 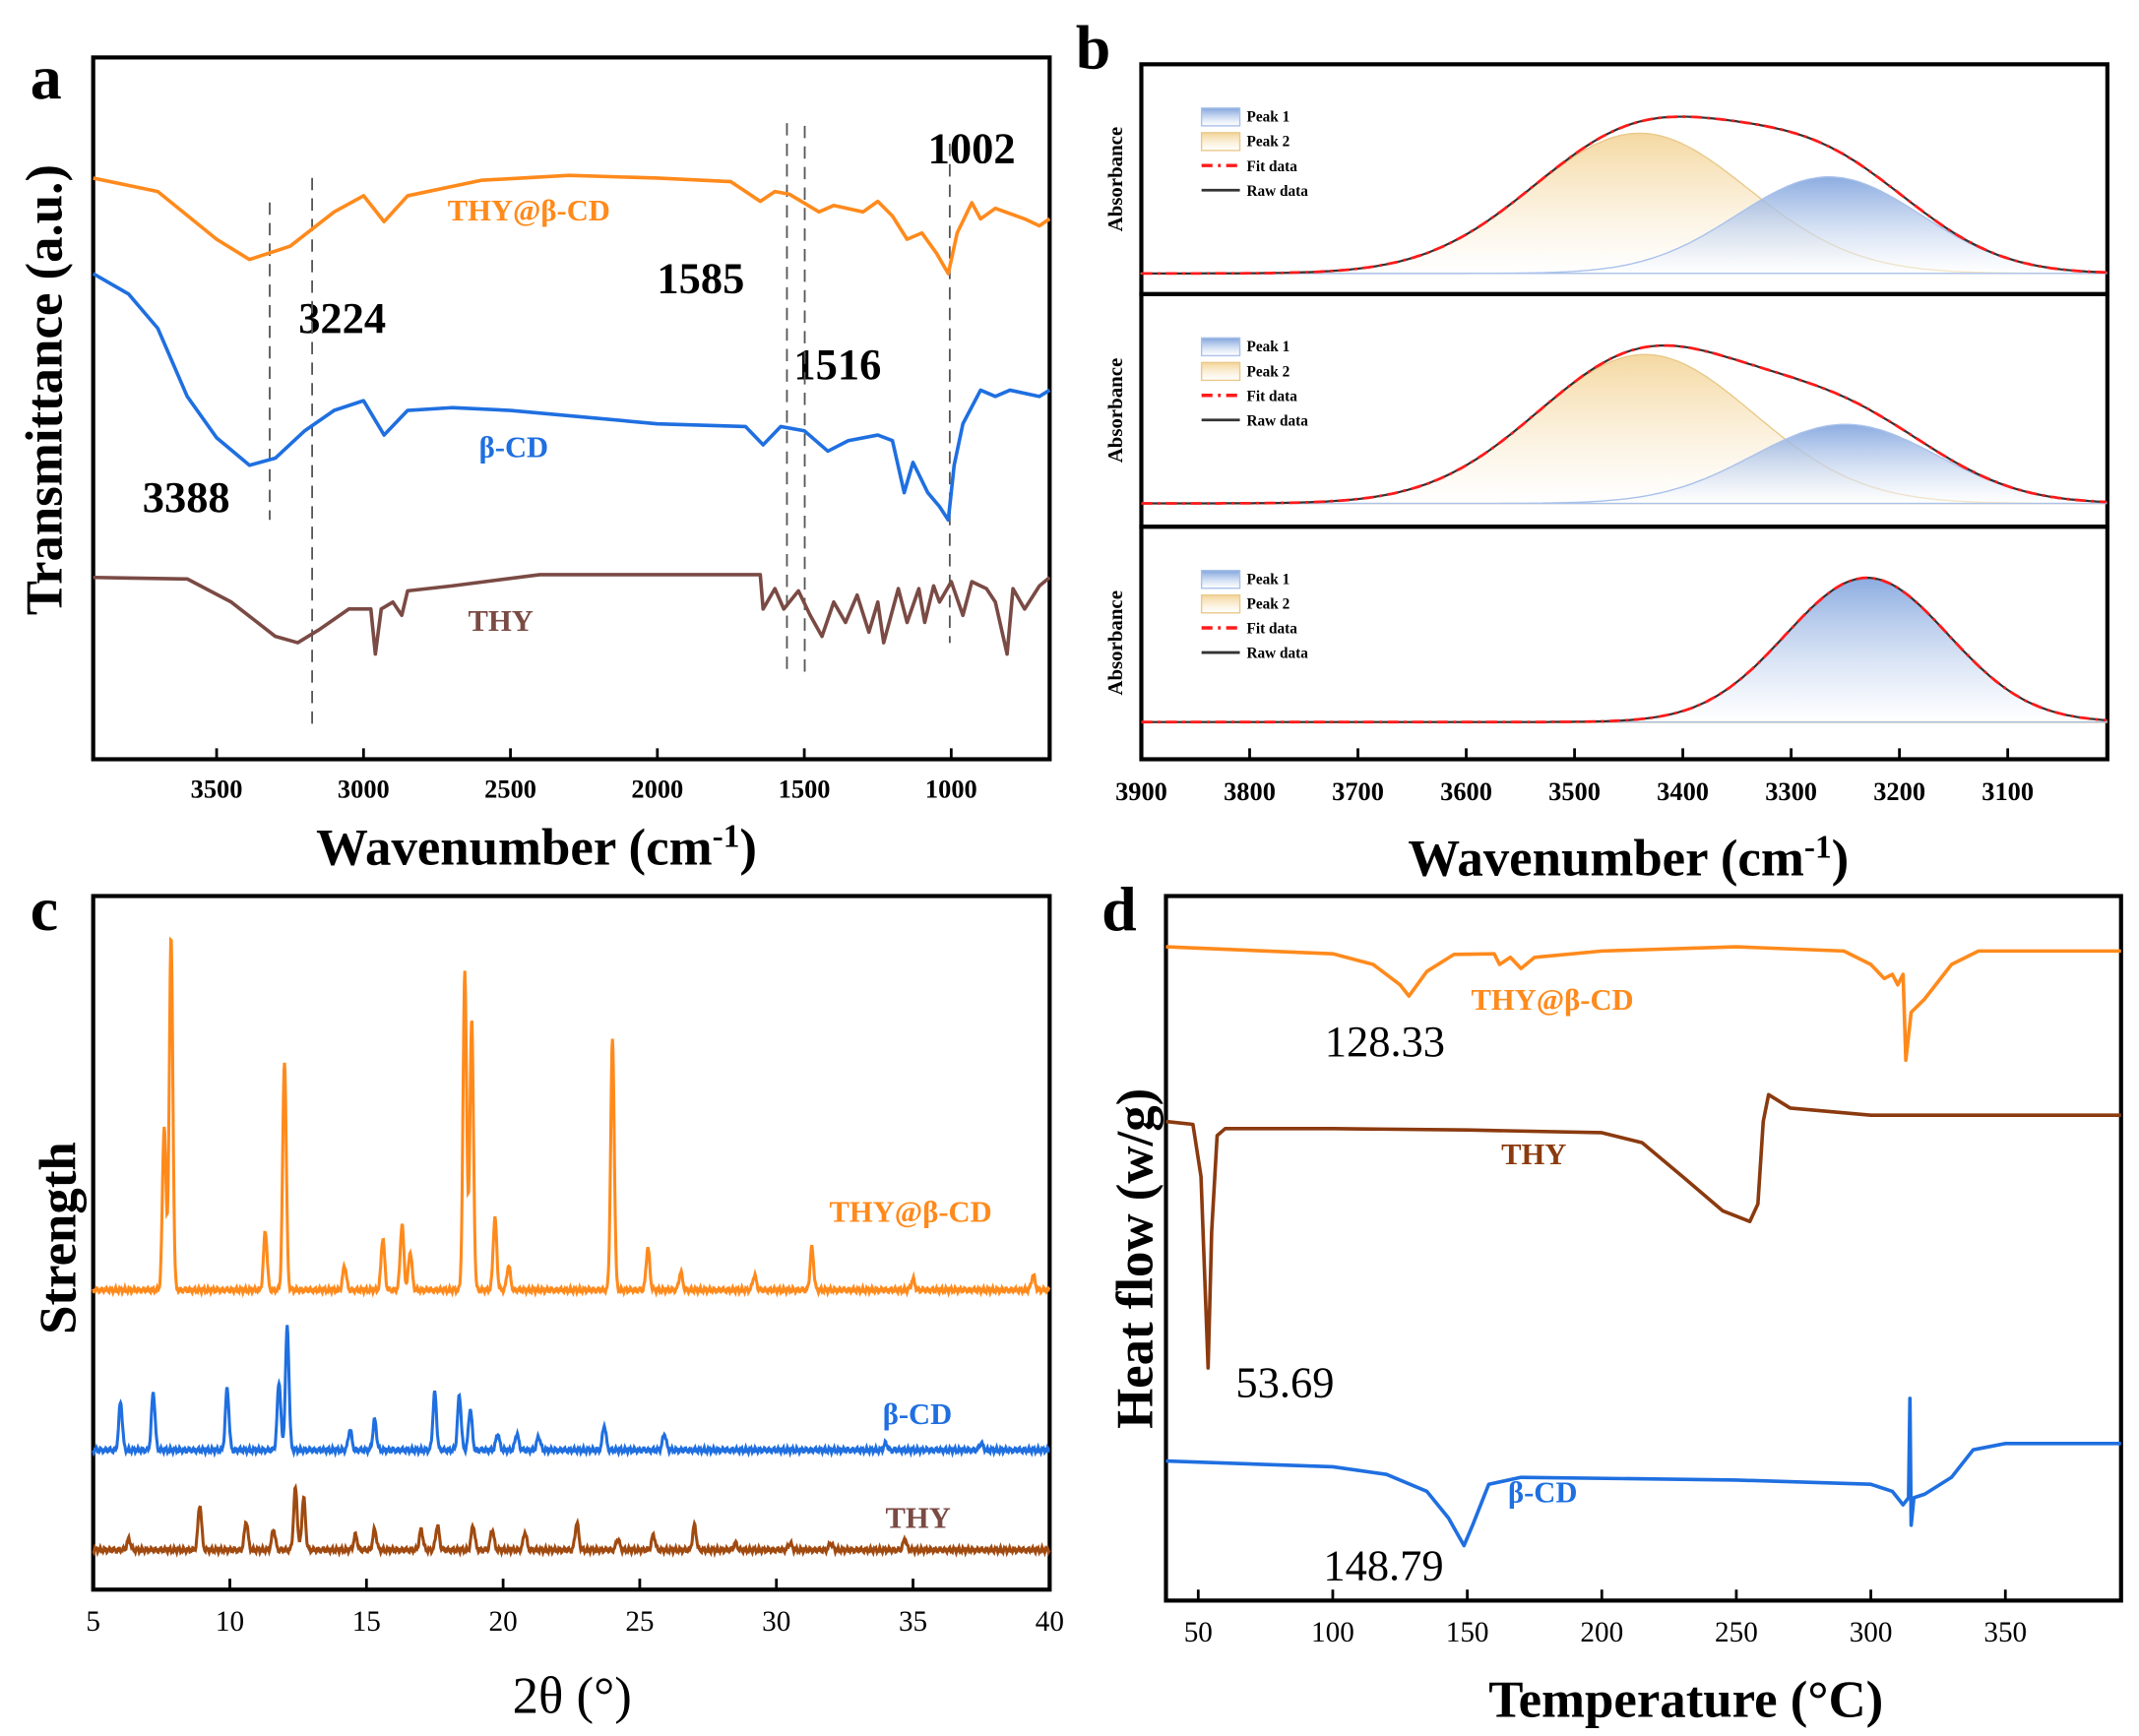 What do you see at coordinates (504, 1622) in the screenshot?
I see `x-tick-label: 20` at bounding box center [504, 1622].